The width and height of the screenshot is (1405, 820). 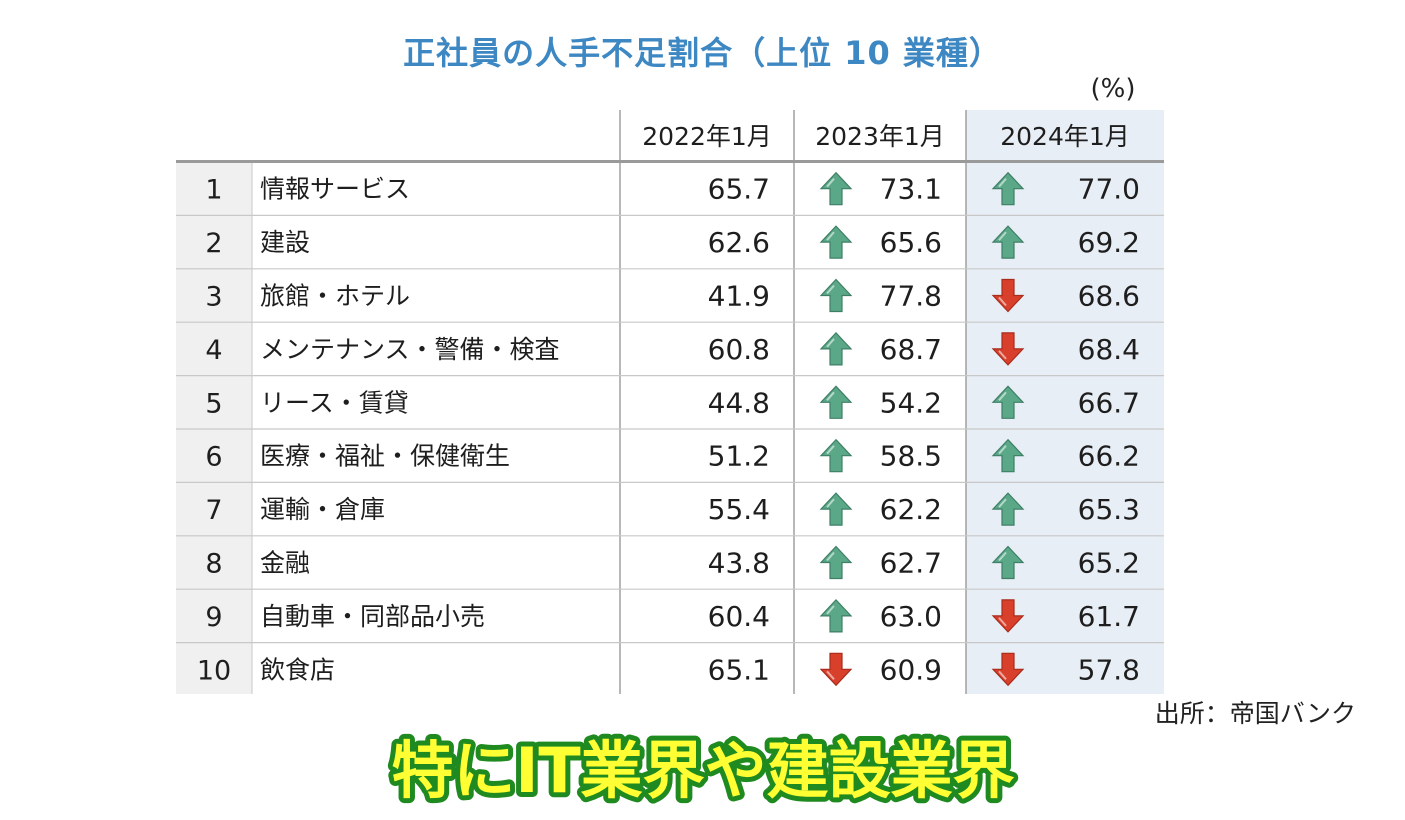 I want to click on caption-banner: 特にIT業界や建設業界 特にIT業界や建設業界, so click(x=702, y=771).